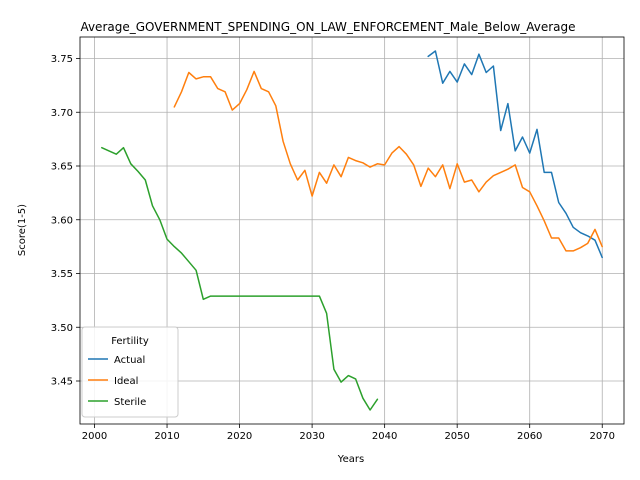 The width and height of the screenshot is (640, 480). What do you see at coordinates (602, 436) in the screenshot?
I see `x-tick-label: 2070` at bounding box center [602, 436].